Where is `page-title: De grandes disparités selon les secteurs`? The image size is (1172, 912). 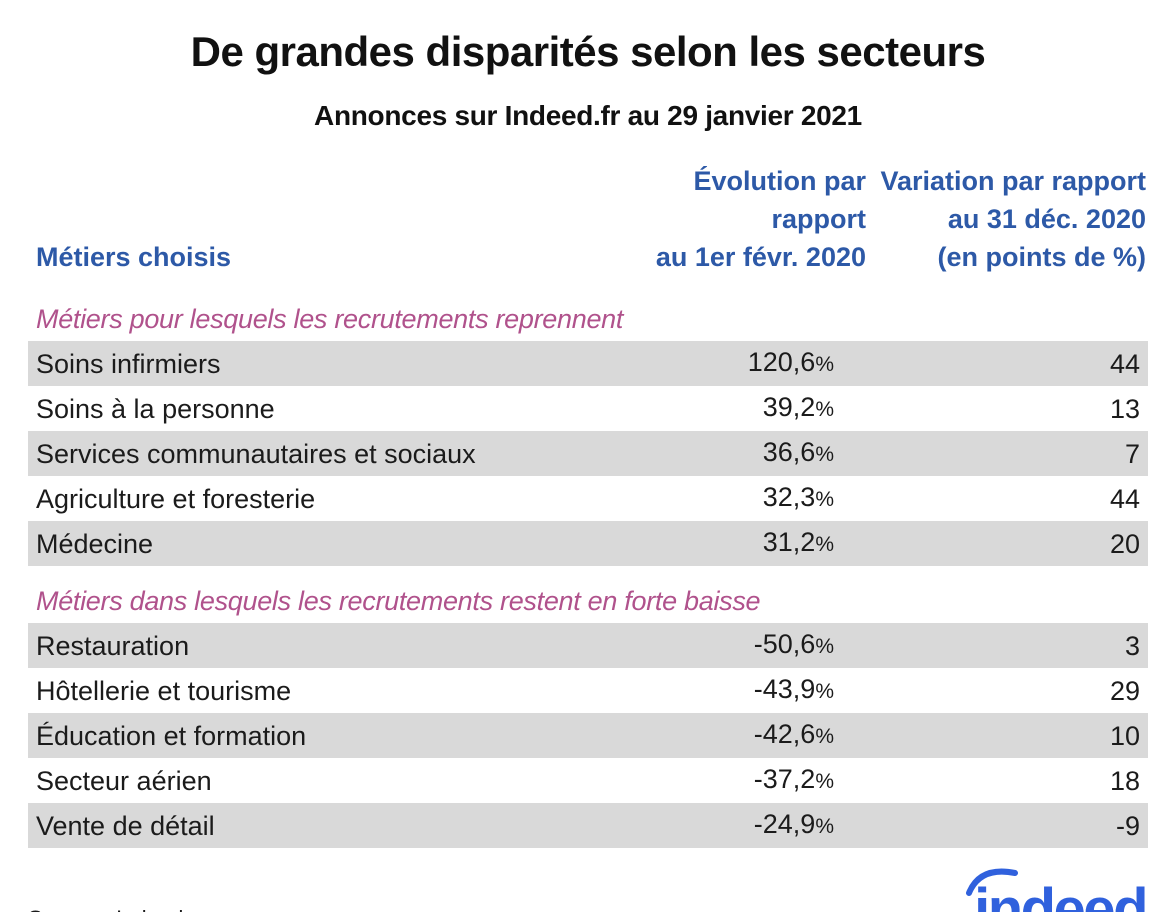
page-title: De grandes disparités selon les secteurs is located at coordinates (588, 51).